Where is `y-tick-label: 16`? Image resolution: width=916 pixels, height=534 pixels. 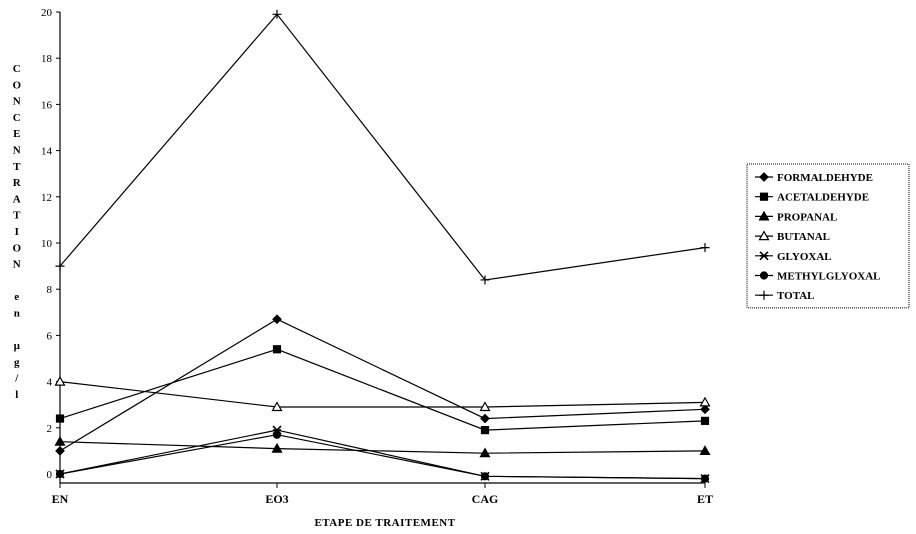
y-tick-label: 16 is located at coordinates (47, 105).